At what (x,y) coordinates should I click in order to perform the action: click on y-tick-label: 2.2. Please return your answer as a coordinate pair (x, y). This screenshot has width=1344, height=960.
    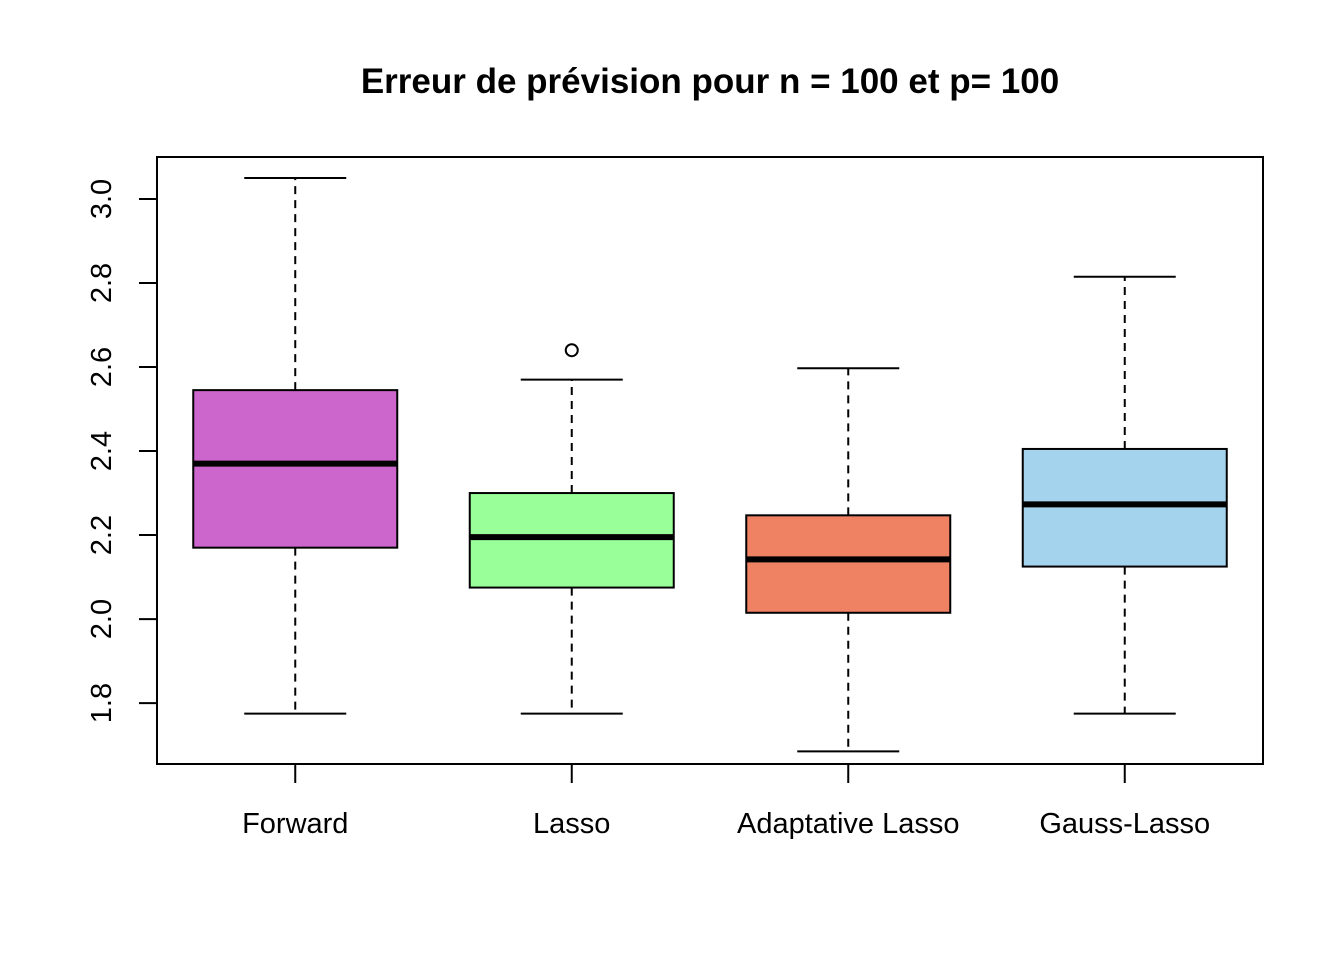
    Looking at the image, I should click on (102, 535).